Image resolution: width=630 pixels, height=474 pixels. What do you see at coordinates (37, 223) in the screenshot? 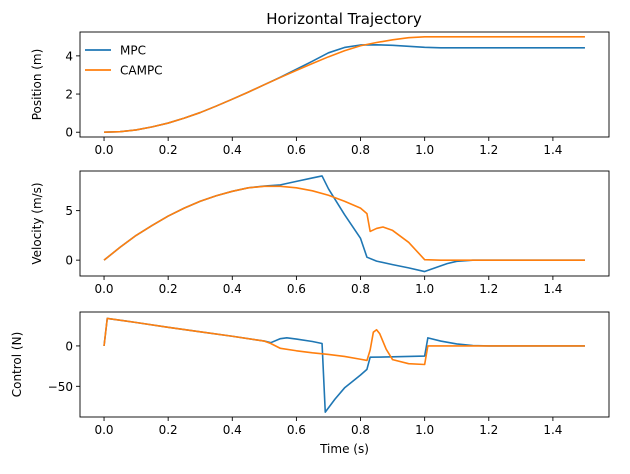
I see `y-axis-label: Velocity (m/s)` at bounding box center [37, 223].